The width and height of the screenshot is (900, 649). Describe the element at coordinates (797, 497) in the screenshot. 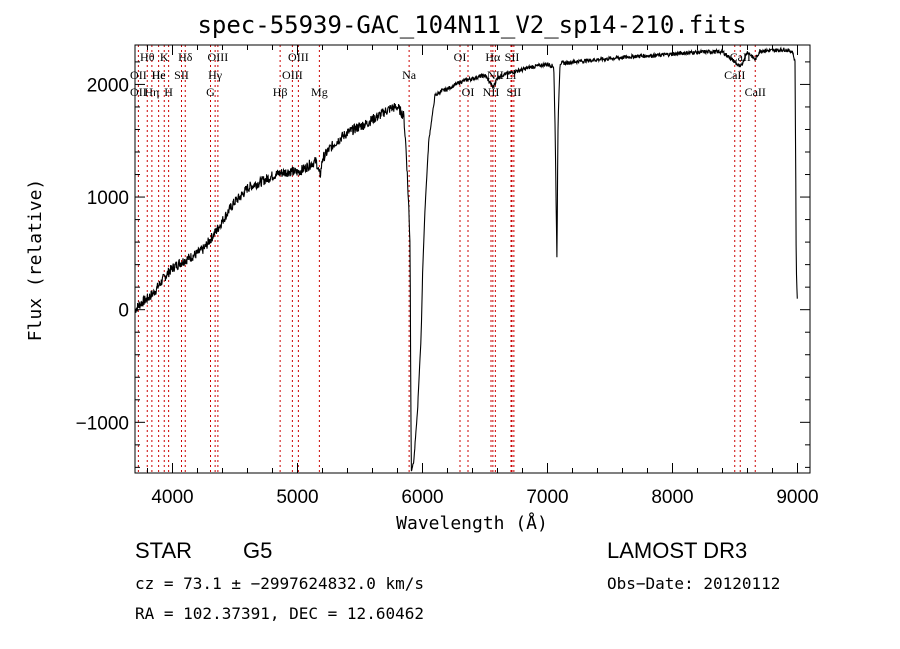

I see `x-tick-label: 9000` at that location.